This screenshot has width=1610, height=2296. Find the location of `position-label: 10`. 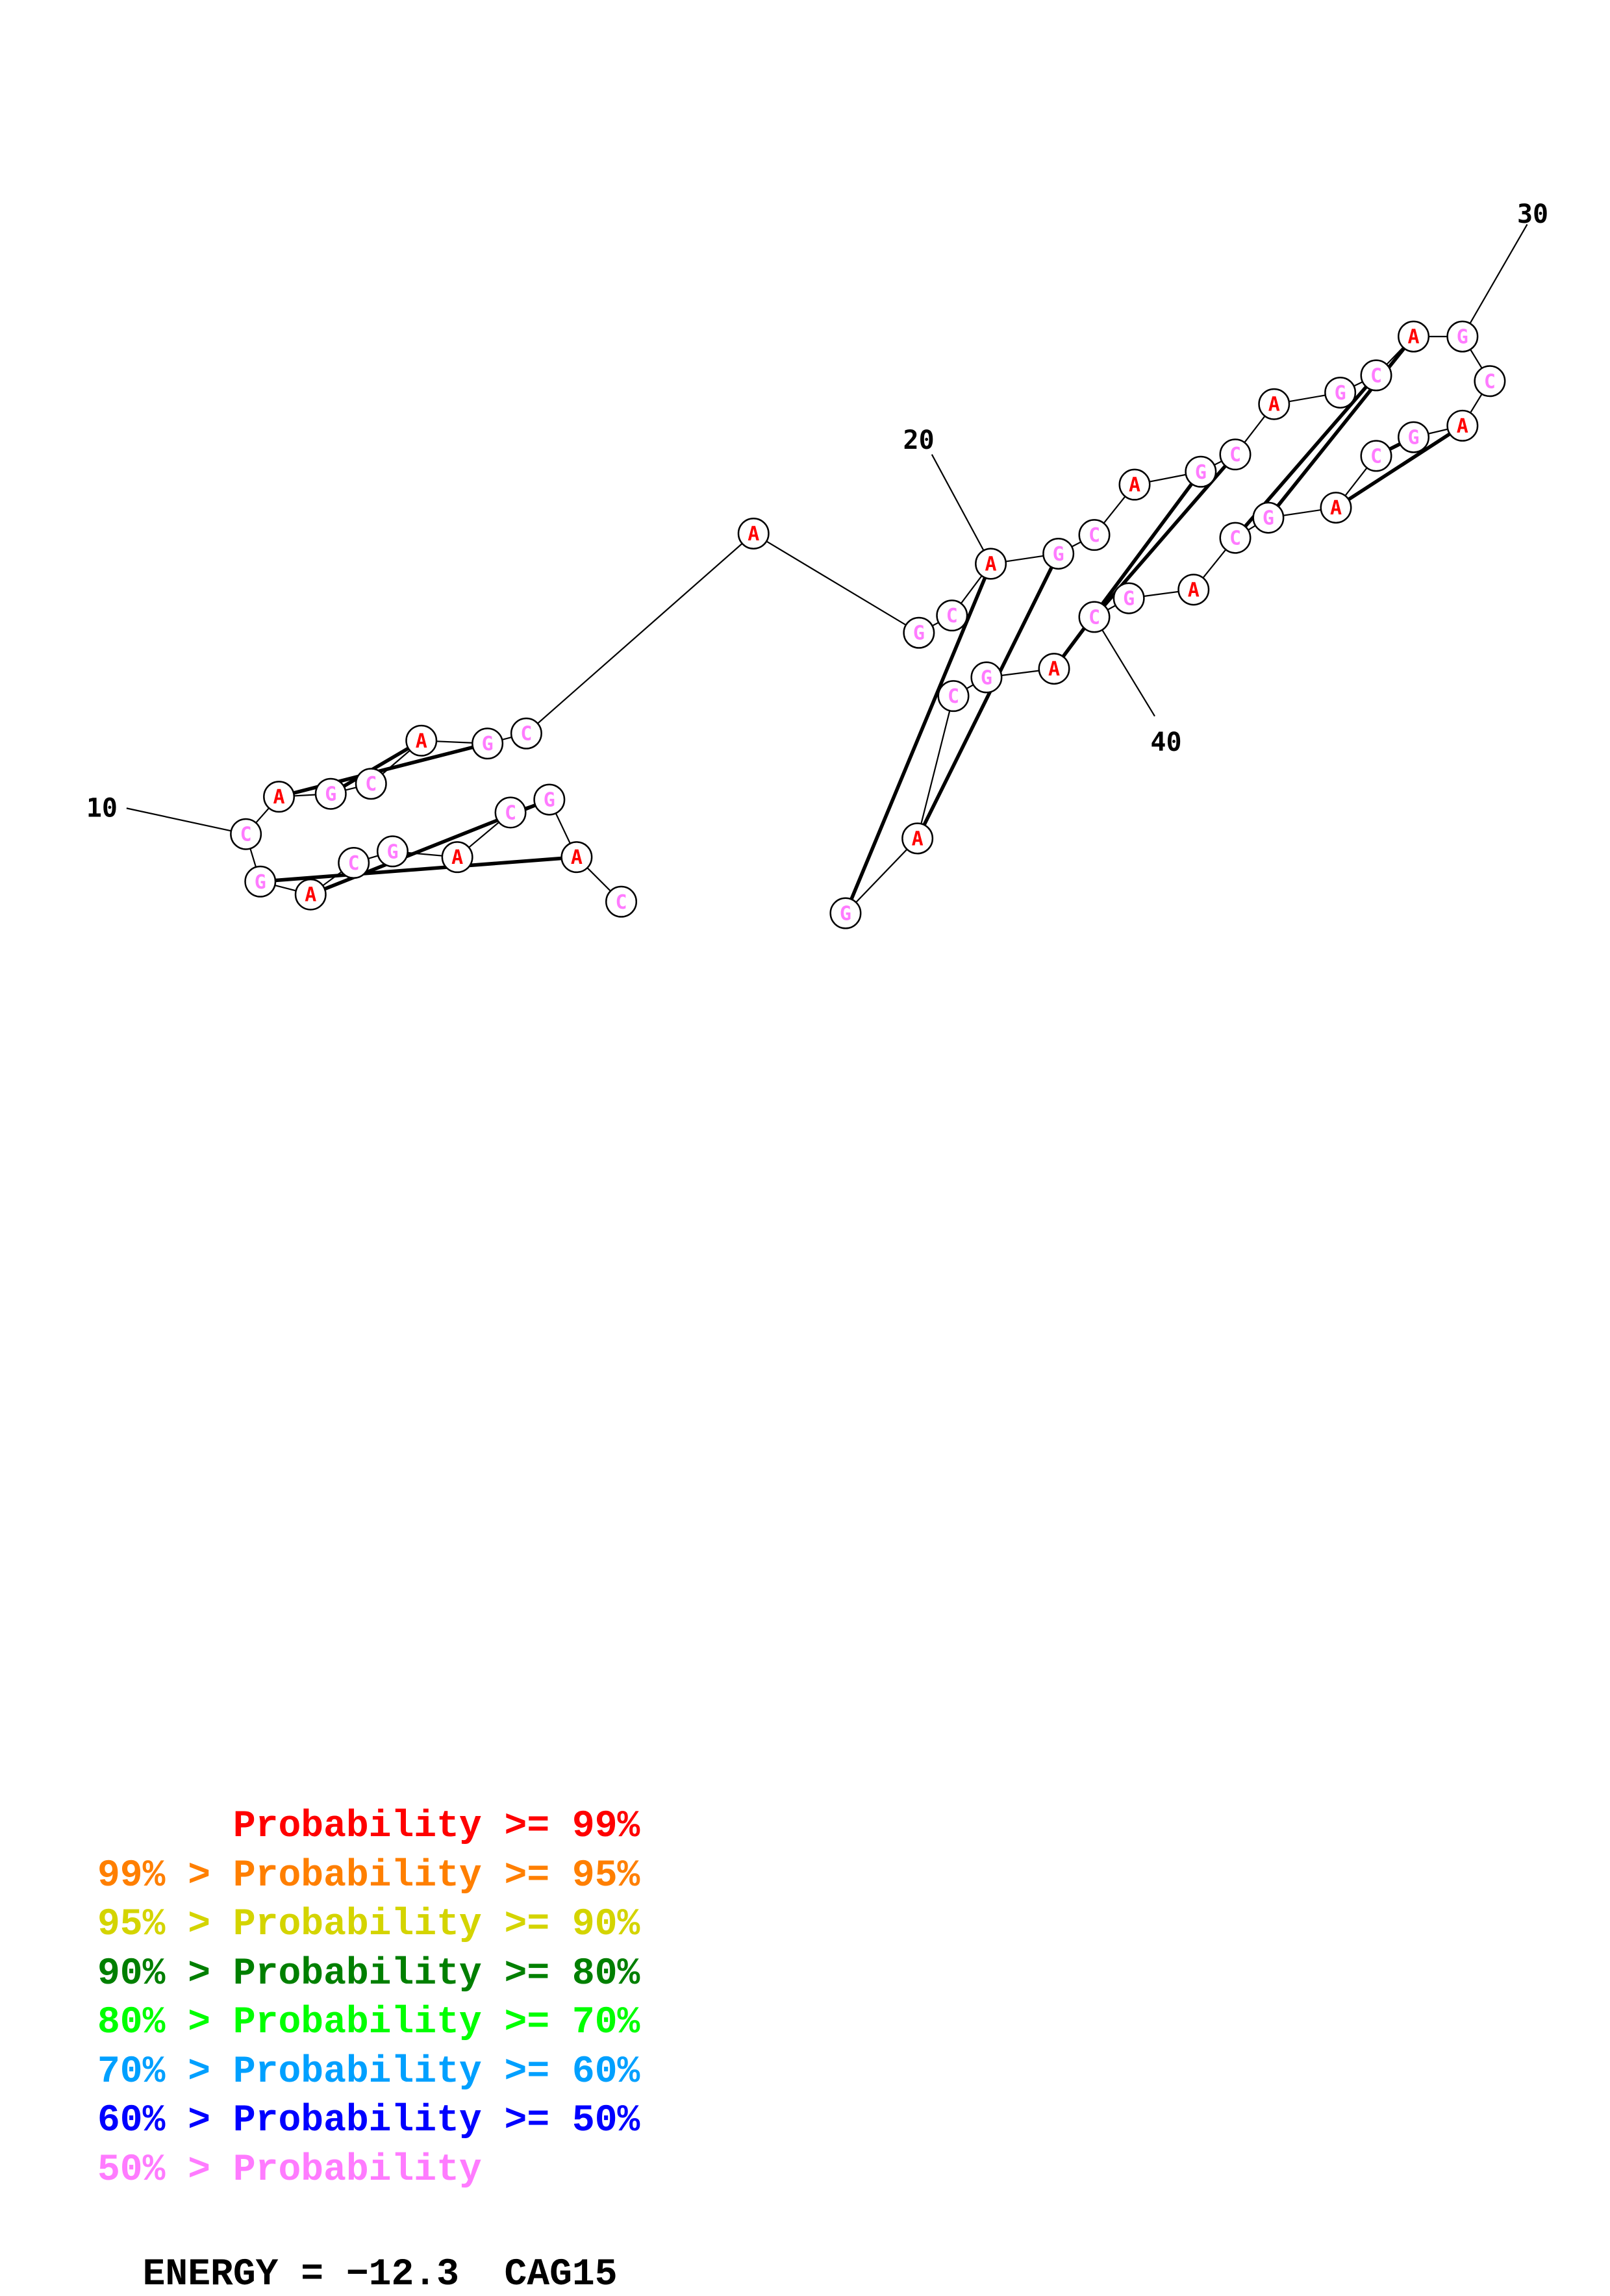

position-label: 10 is located at coordinates (102, 809).